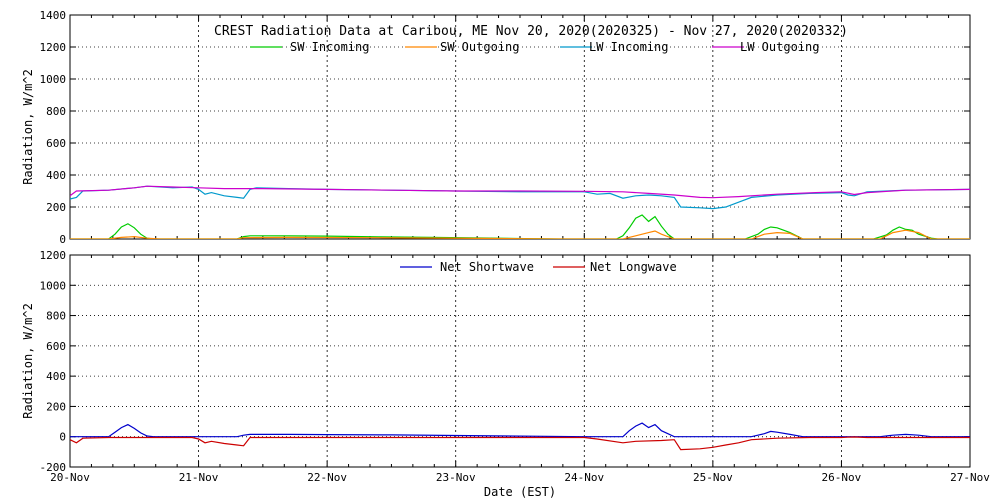  I want to click on x-axis-label: Date (EST), so click(520, 492).